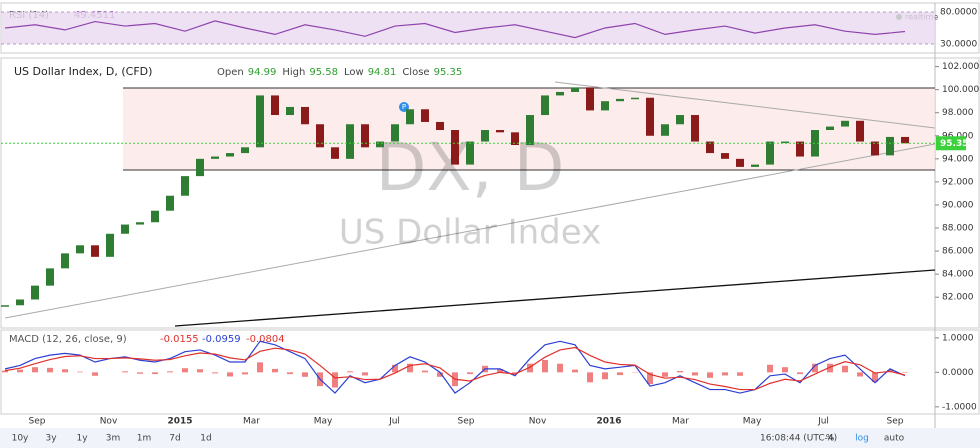 The image size is (980, 448). Describe the element at coordinates (798, 439) in the screenshot. I see `clock: 16:08:44 (UTC-4)` at that location.